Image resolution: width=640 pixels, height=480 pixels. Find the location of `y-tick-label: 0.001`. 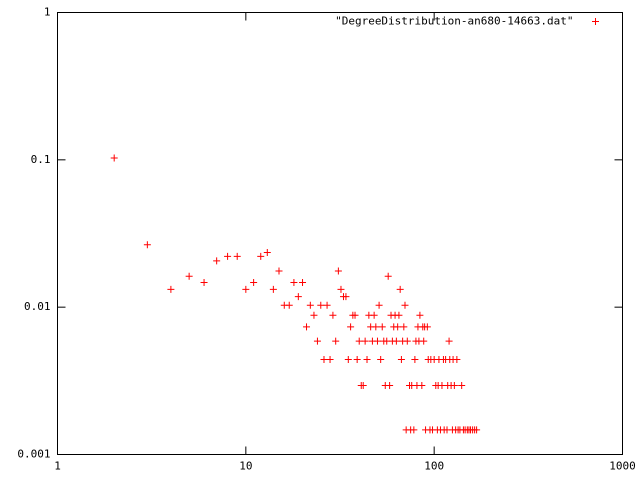

y-tick-label: 0.001 is located at coordinates (33, 454).